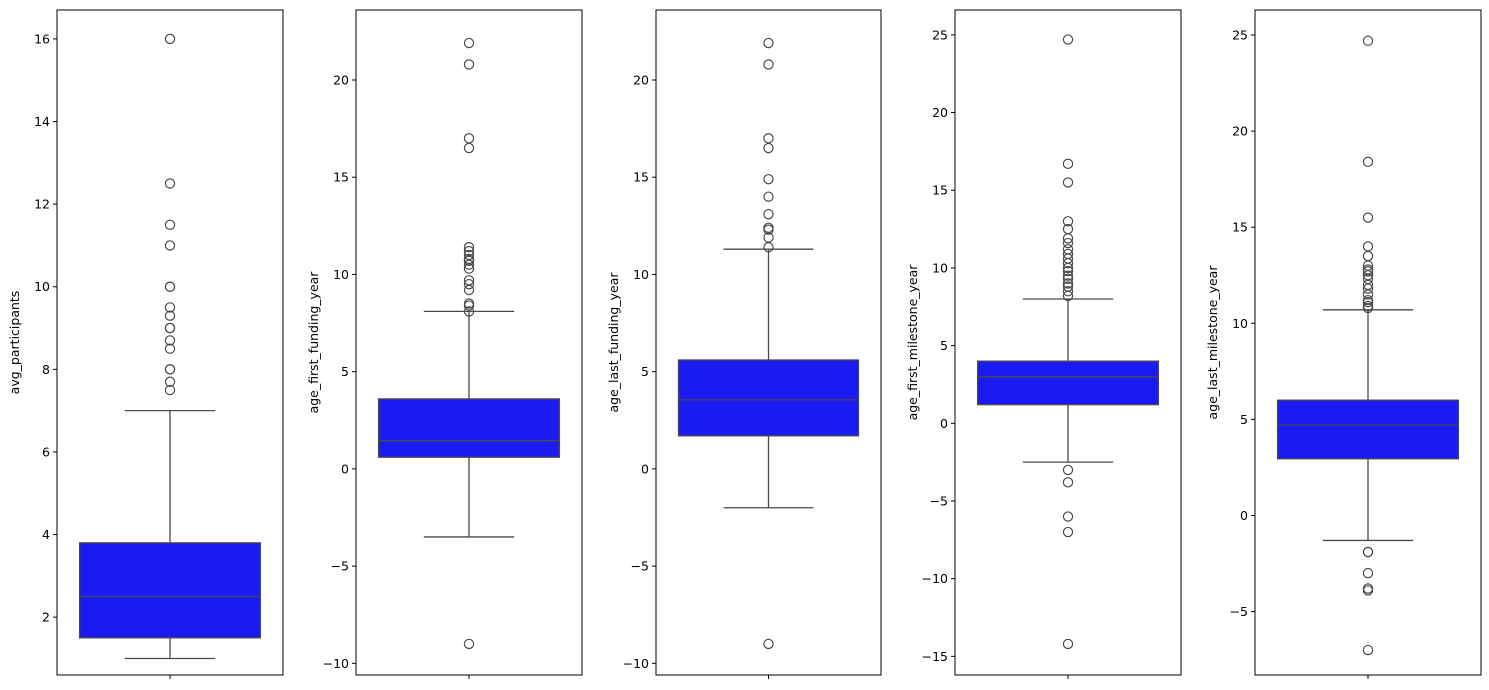  What do you see at coordinates (46, 534) in the screenshot?
I see `y-tick-label: 4` at bounding box center [46, 534].